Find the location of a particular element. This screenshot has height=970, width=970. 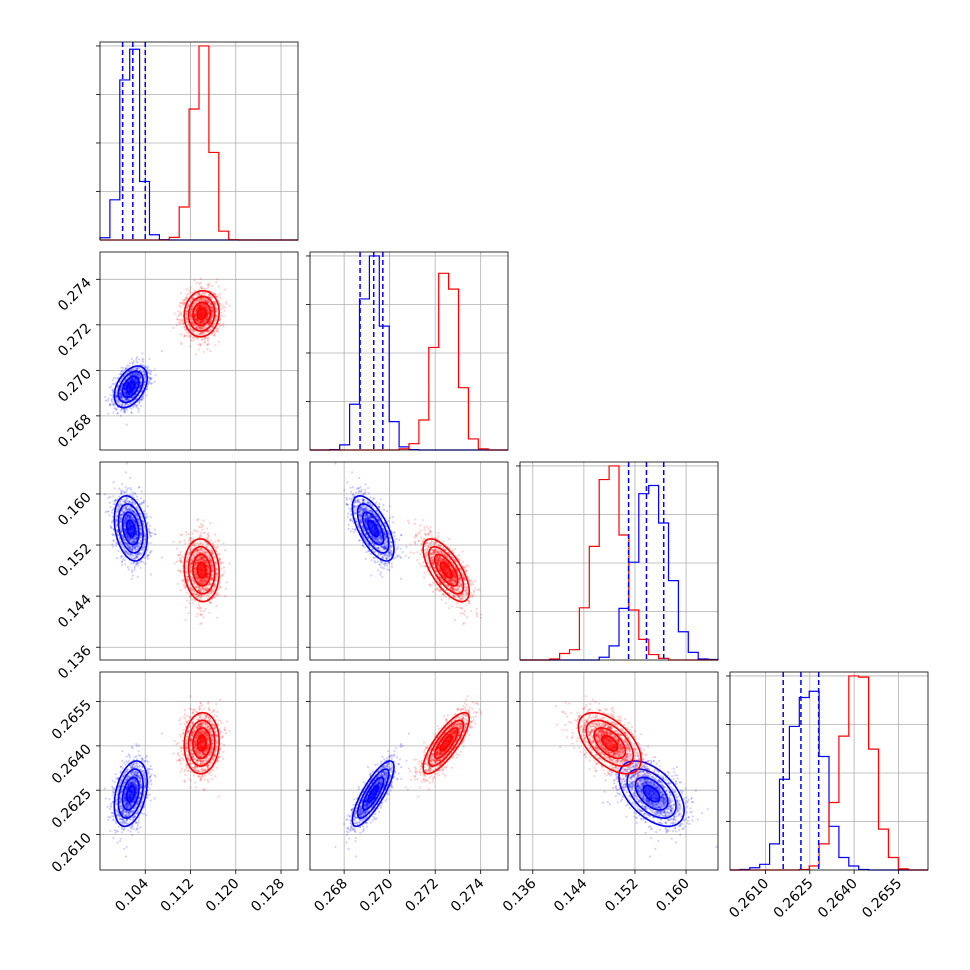

panel-frame is located at coordinates (199, 141).